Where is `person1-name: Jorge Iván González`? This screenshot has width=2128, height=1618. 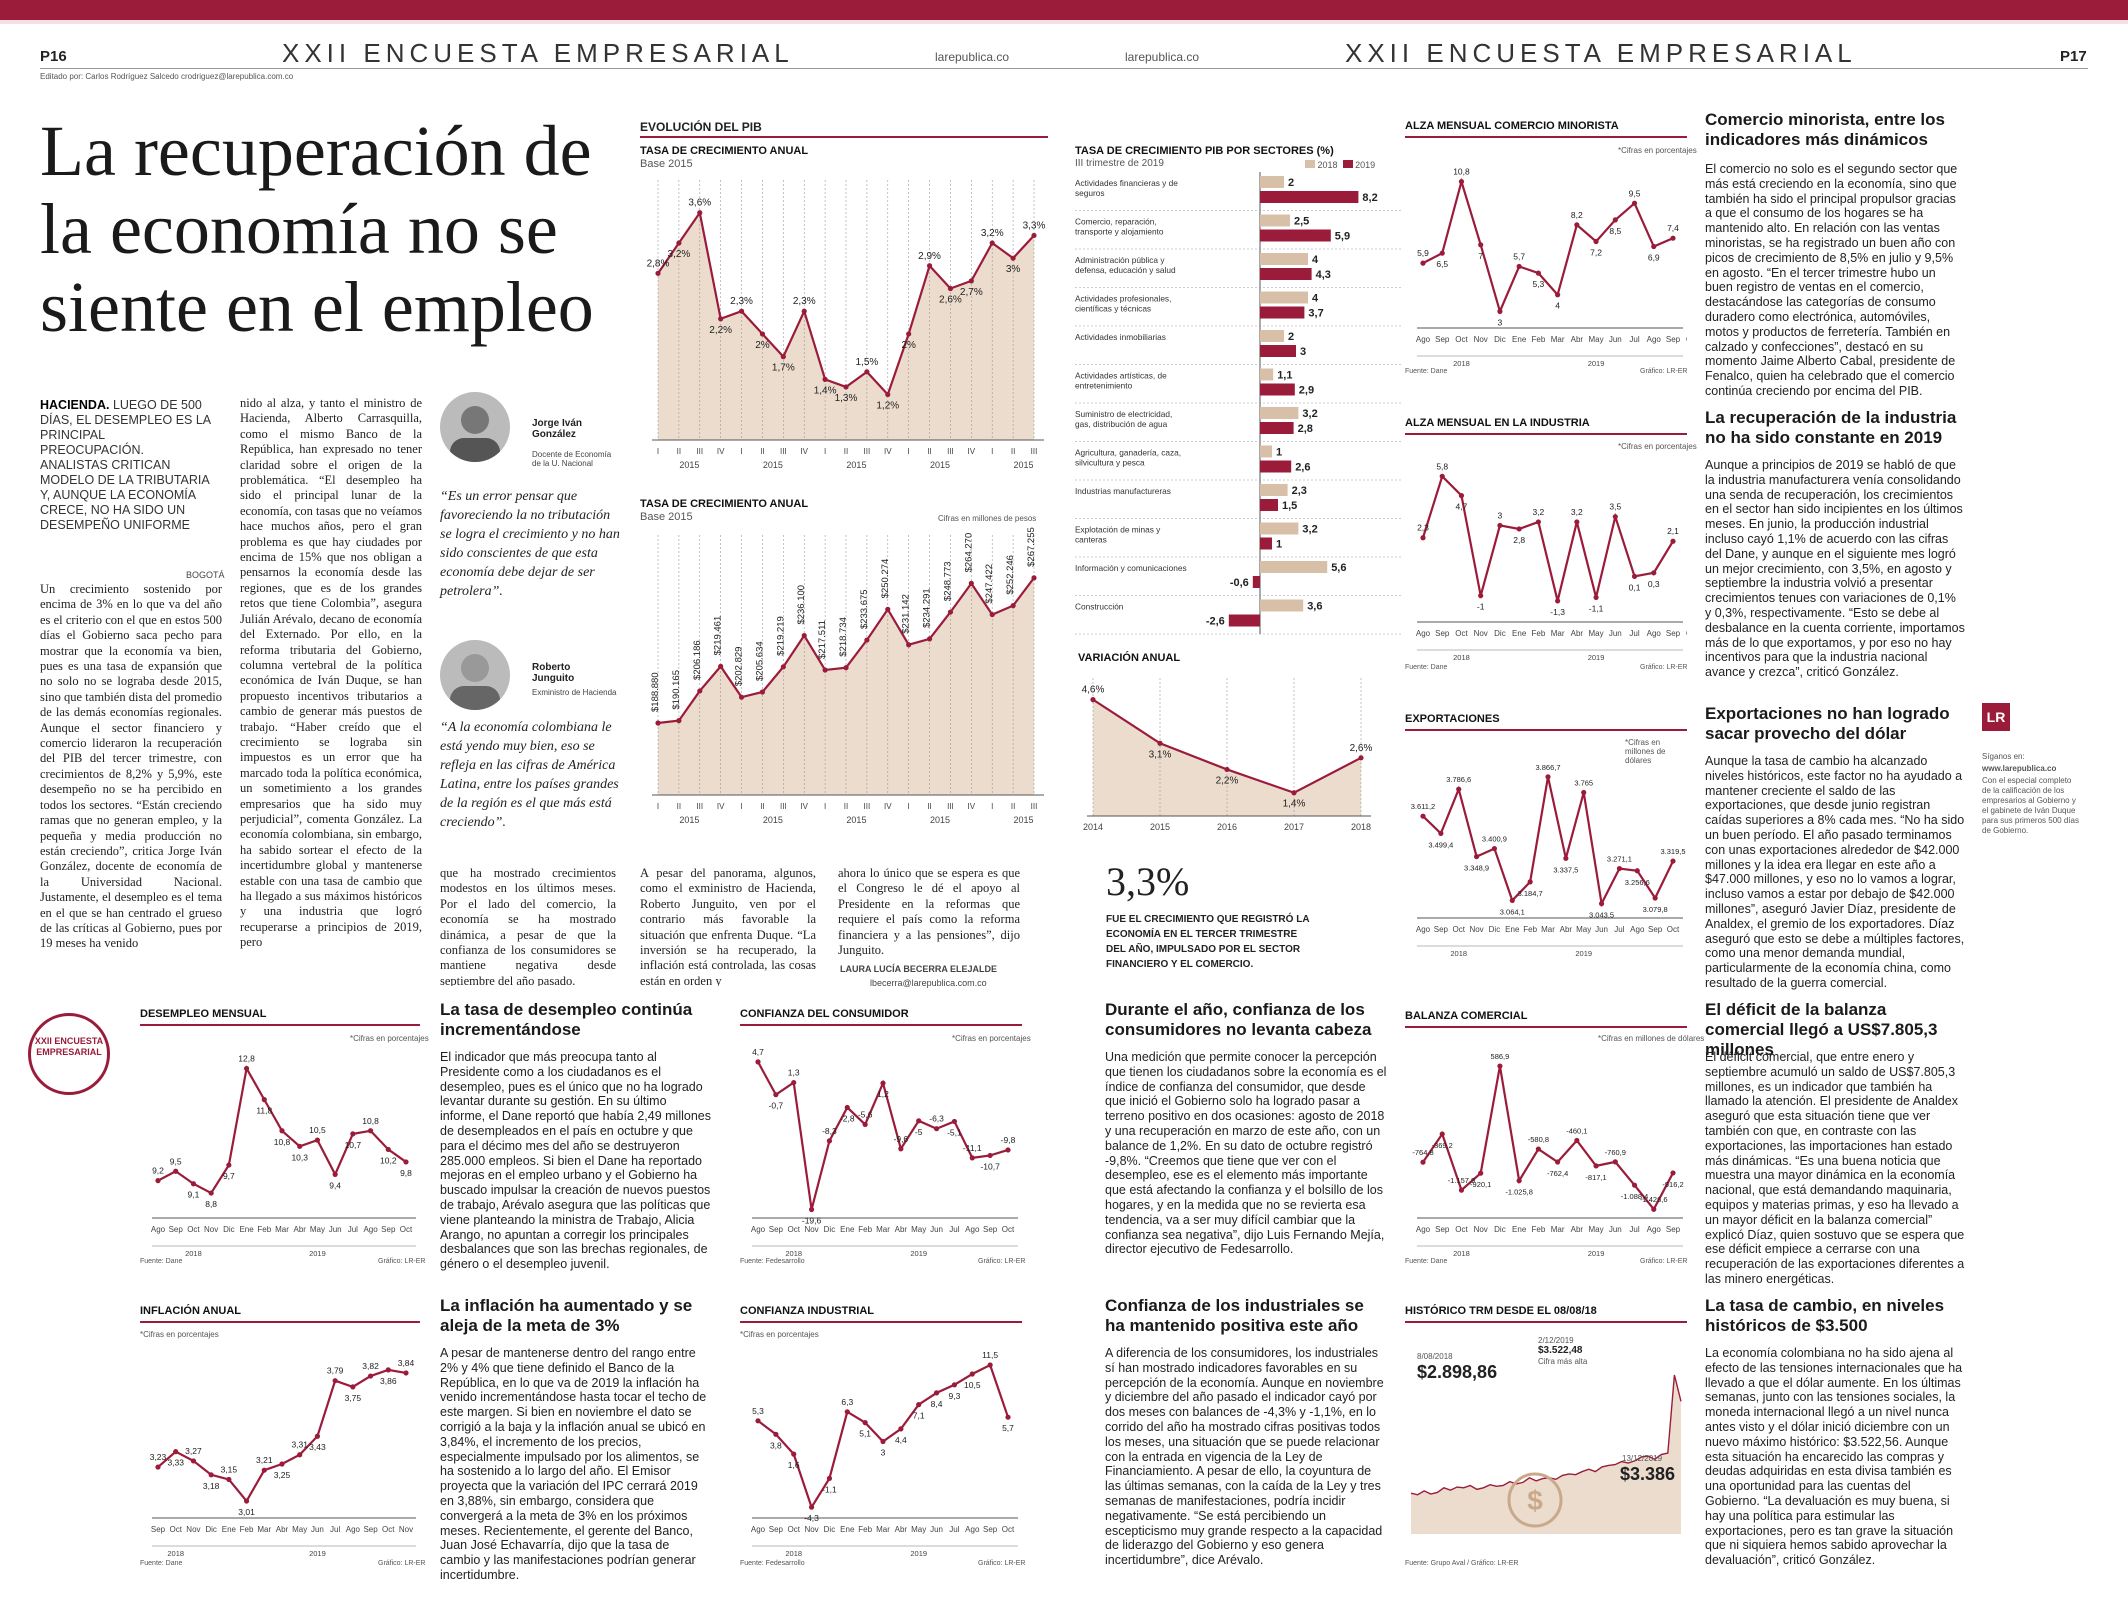 person1-name: Jorge Iván González is located at coordinates (557, 429).